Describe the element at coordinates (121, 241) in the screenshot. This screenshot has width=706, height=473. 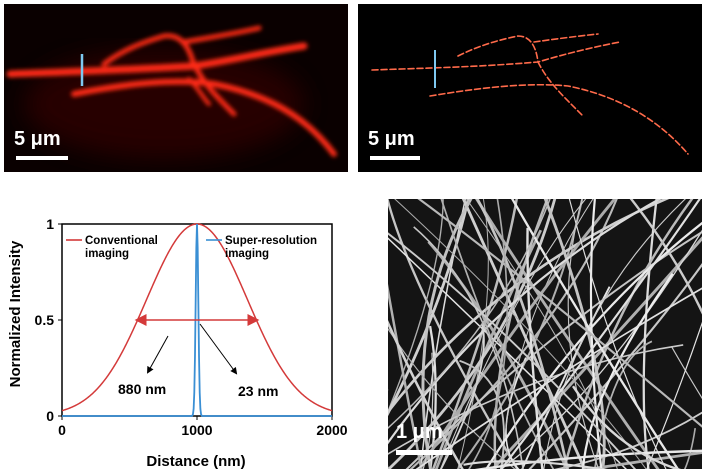
I see `legend-label: Conventional` at that location.